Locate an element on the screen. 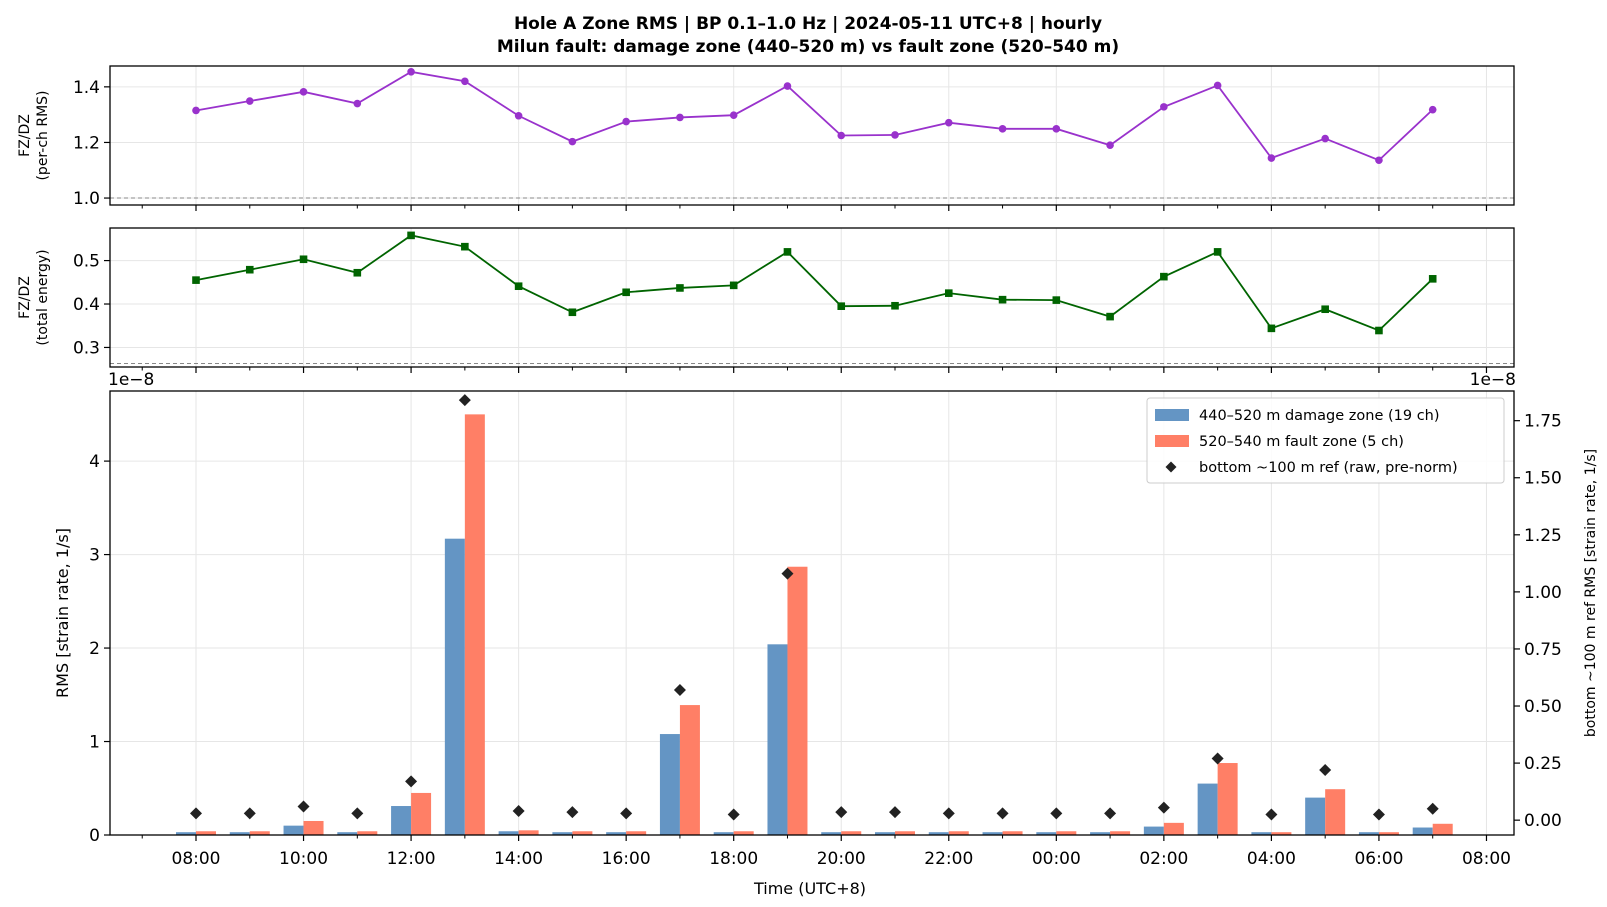 The image size is (1607, 907). y-right-tick-label: 0.25 is located at coordinates (1543, 764).